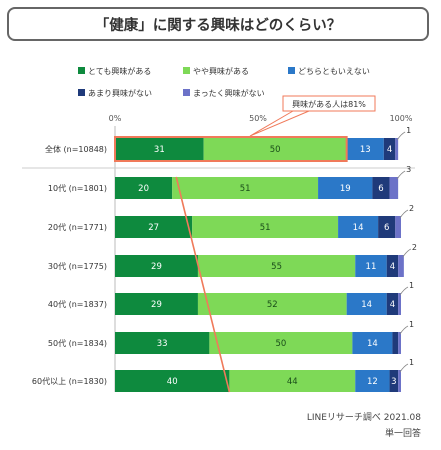  Describe the element at coordinates (401, 118) in the screenshot. I see `x-tick-label: 100%` at that location.